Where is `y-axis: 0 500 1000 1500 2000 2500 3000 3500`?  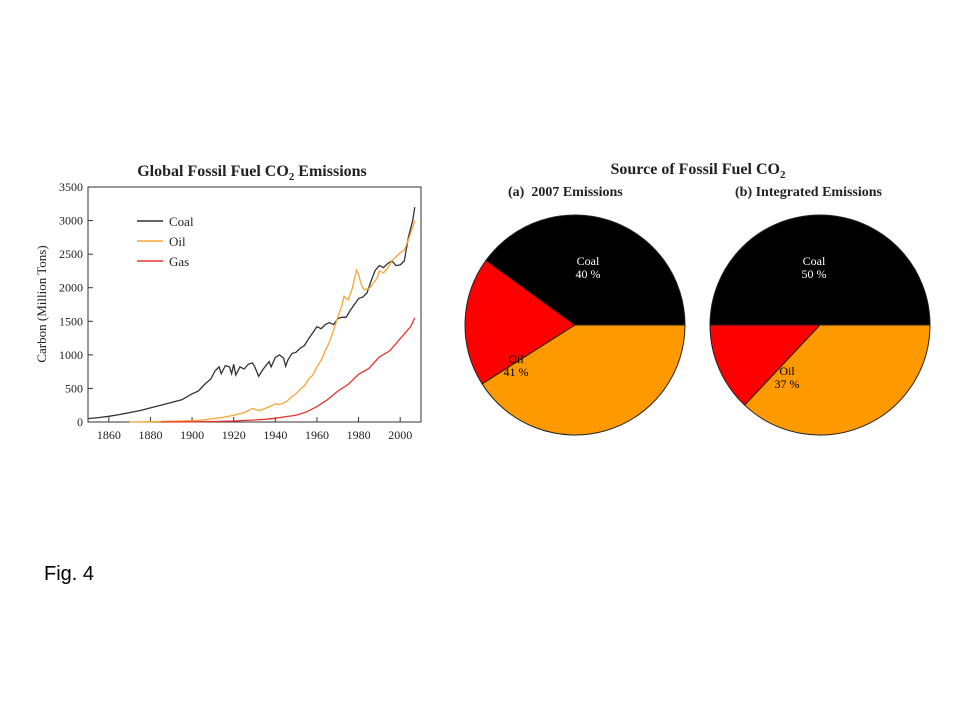 y-axis: 0 500 1000 1500 2000 2500 3000 3500 is located at coordinates (76, 304).